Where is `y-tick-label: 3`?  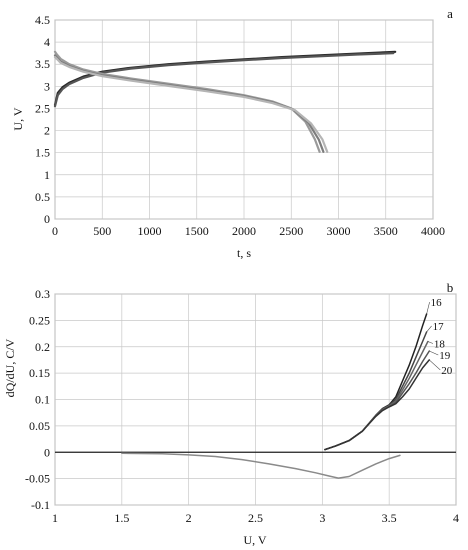
y-tick-label: 3 is located at coordinates (47, 86).